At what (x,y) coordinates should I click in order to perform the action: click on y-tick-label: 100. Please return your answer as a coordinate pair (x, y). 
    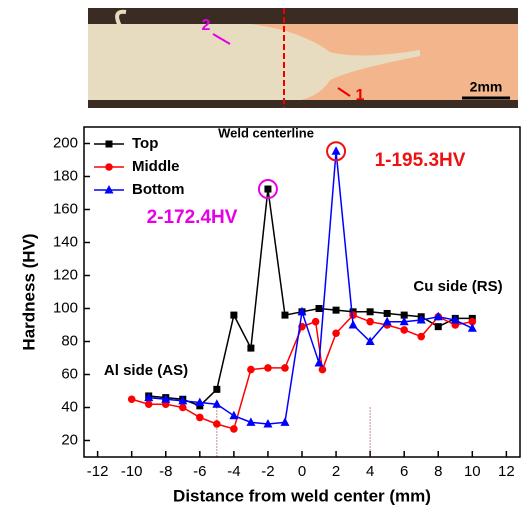
    Looking at the image, I should click on (65, 307).